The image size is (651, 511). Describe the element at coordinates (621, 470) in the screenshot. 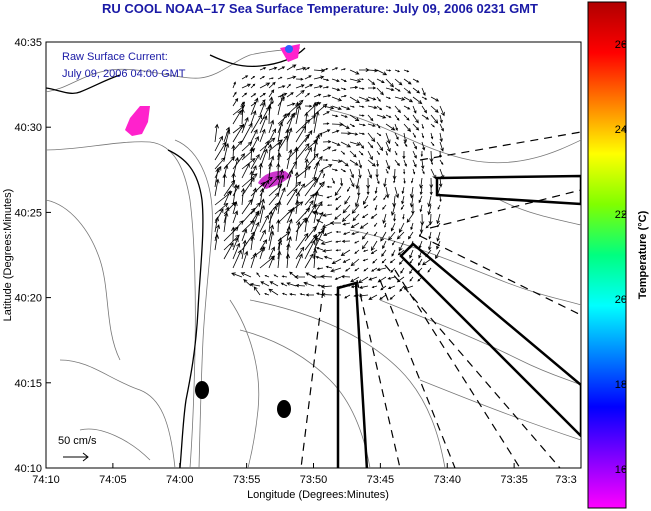

I see `colorbar-tick-label: 16` at that location.